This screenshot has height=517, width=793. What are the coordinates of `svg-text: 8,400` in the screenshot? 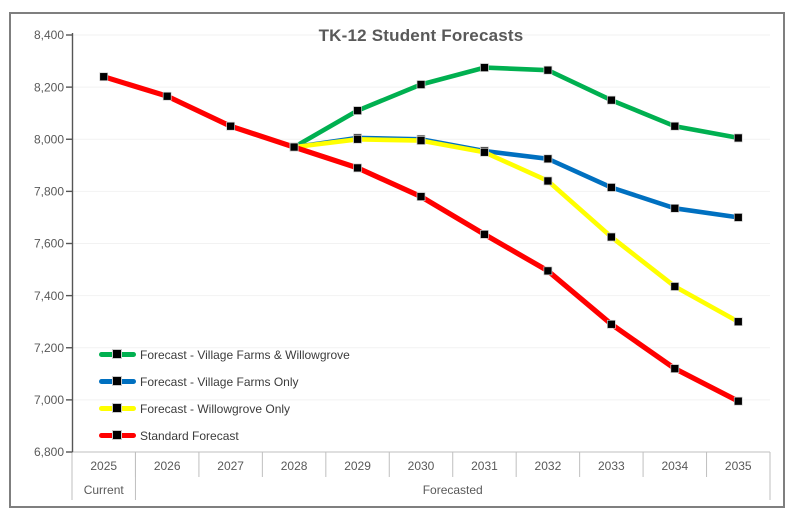 It's located at (49, 35).